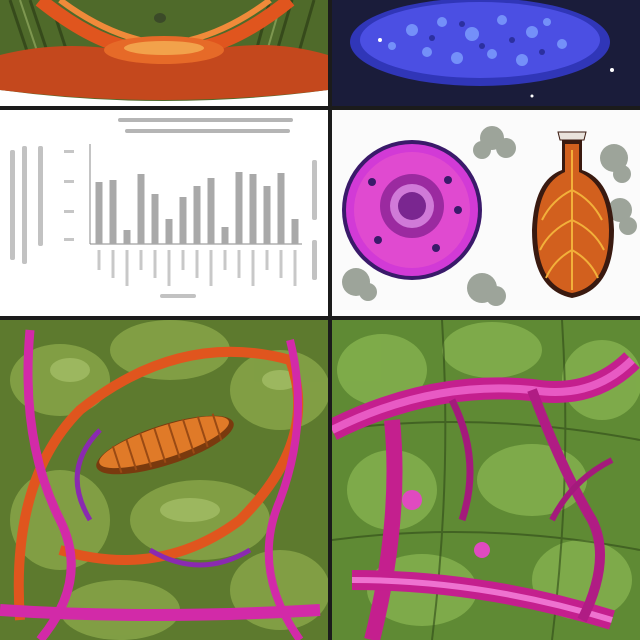 Image resolution: width=640 pixels, height=640 pixels. I want to click on illegible-title-lines, so click(205, 125).